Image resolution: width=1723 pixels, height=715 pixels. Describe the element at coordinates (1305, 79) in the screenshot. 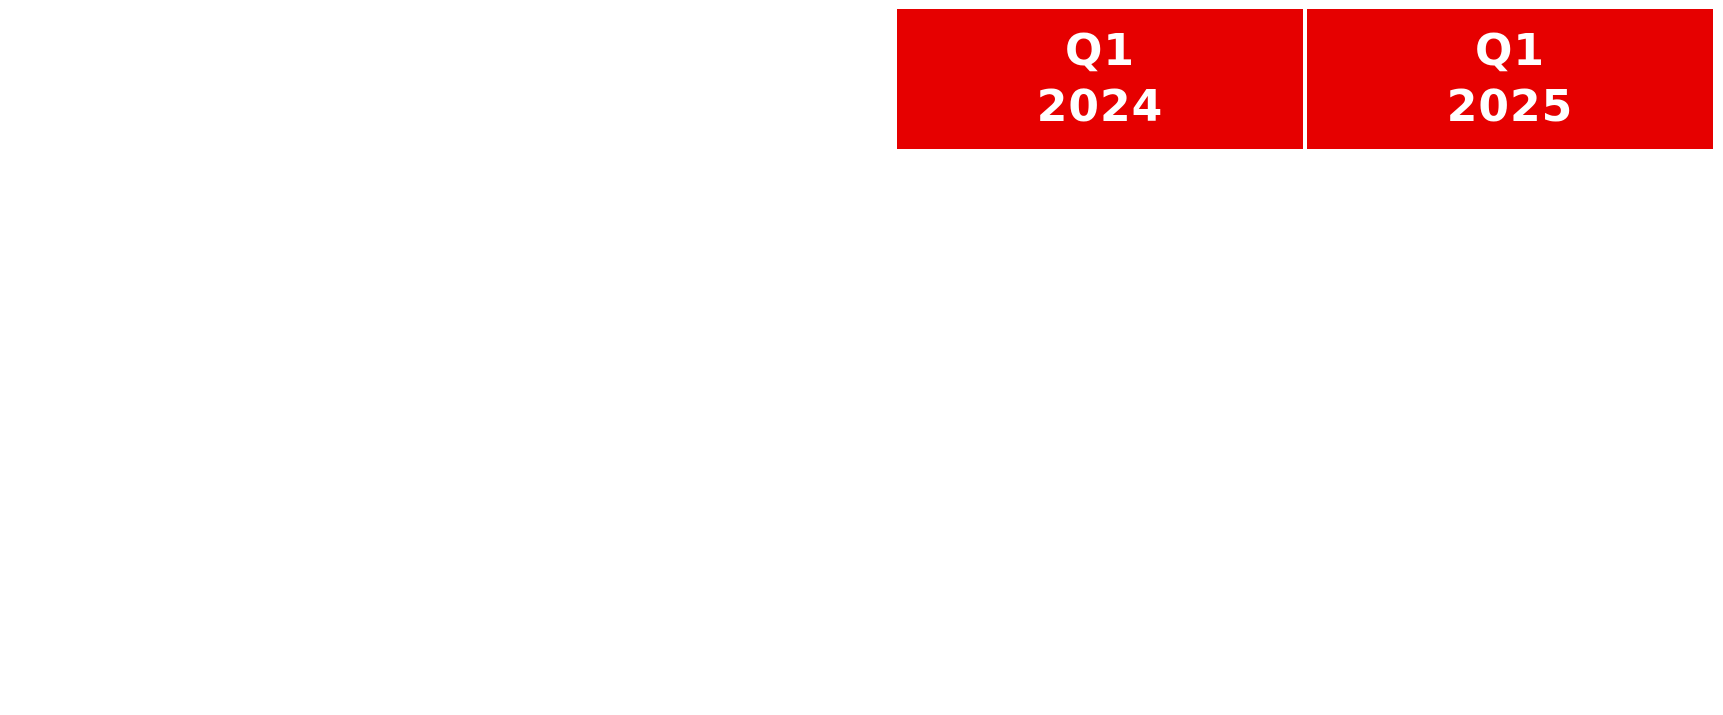

I see `table-header-row: Q1 2024 Q1 2025` at that location.